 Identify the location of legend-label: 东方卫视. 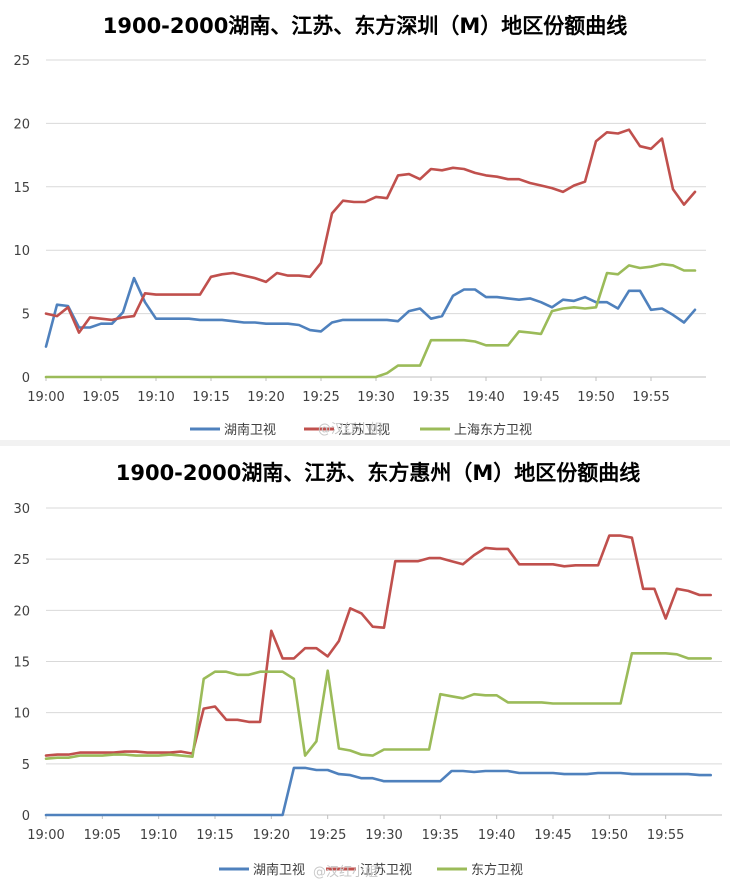
(497, 870).